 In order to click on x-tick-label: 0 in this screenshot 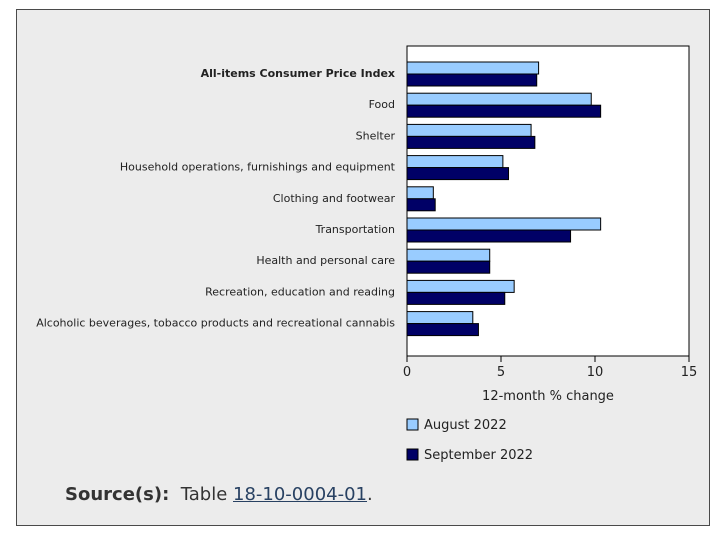, I will do `click(407, 372)`.